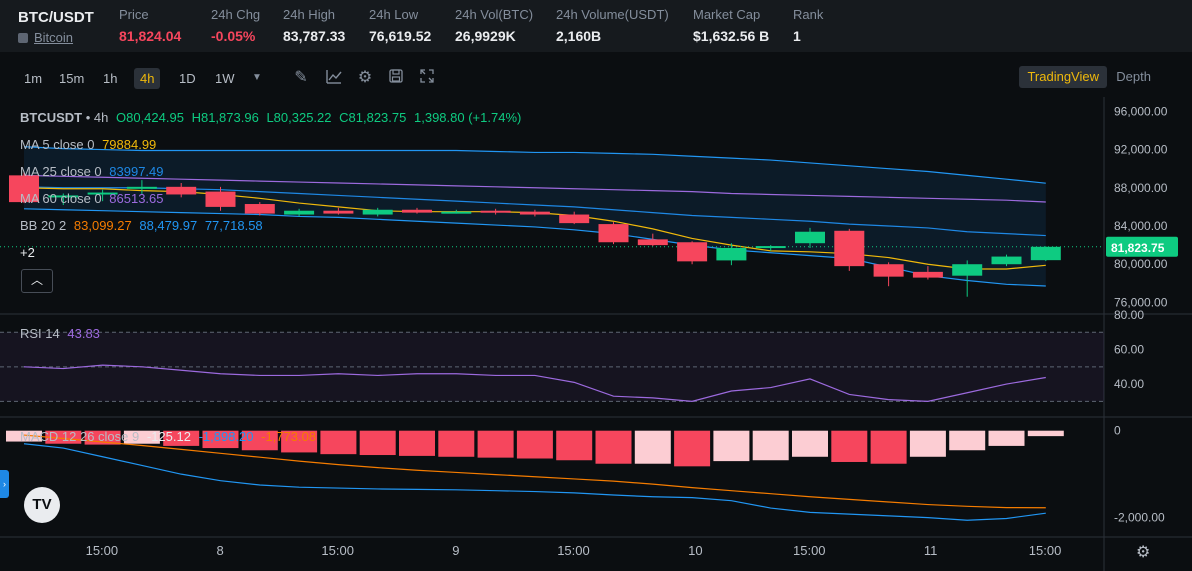 This screenshot has width=1192, height=571. I want to click on tradingview-button: TradingView, so click(1063, 77).